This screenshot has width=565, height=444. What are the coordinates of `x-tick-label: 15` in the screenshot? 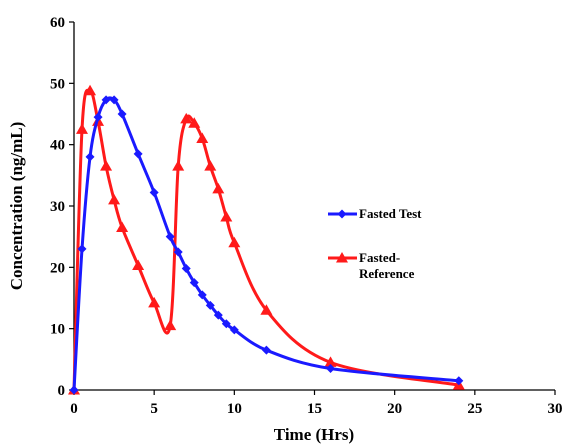 It's located at (314, 409).